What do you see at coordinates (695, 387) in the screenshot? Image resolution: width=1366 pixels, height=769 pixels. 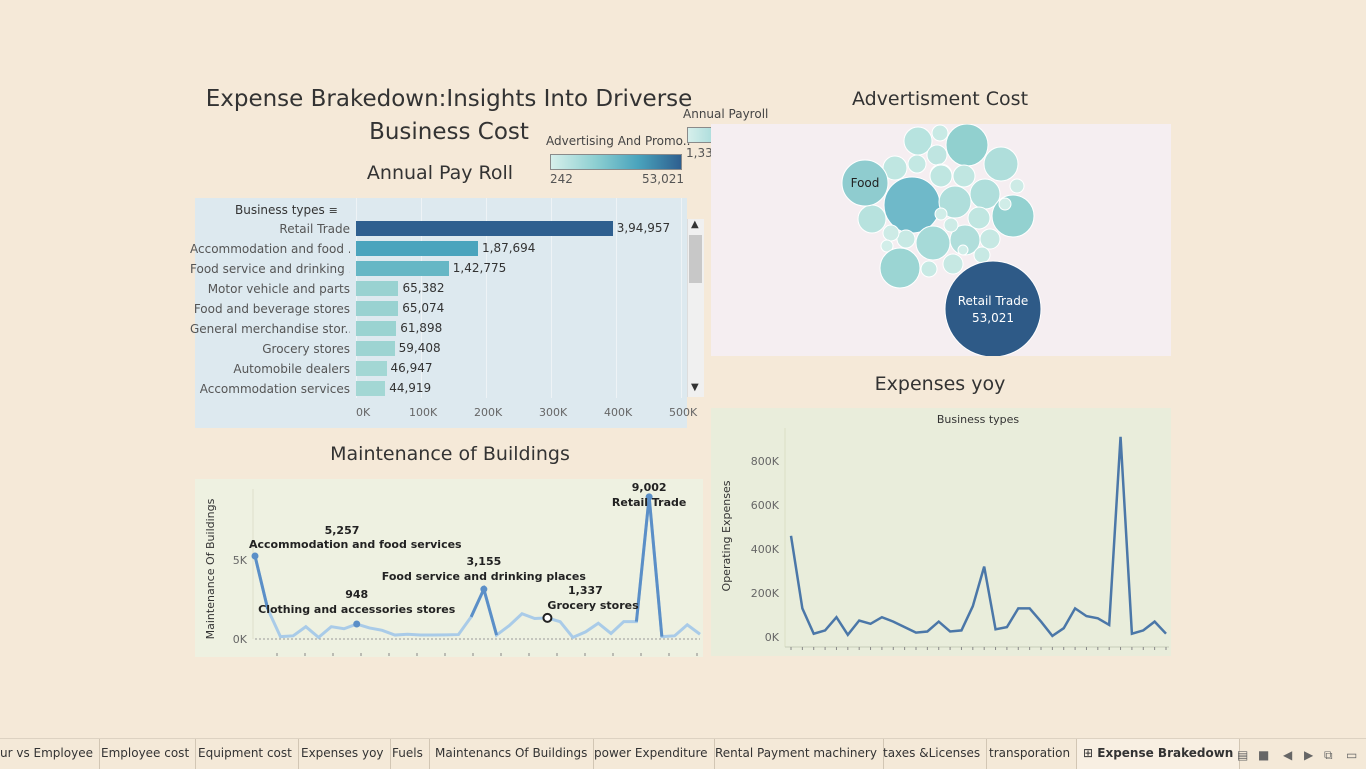 I see `scroll-down-icon: ▼` at bounding box center [695, 387].